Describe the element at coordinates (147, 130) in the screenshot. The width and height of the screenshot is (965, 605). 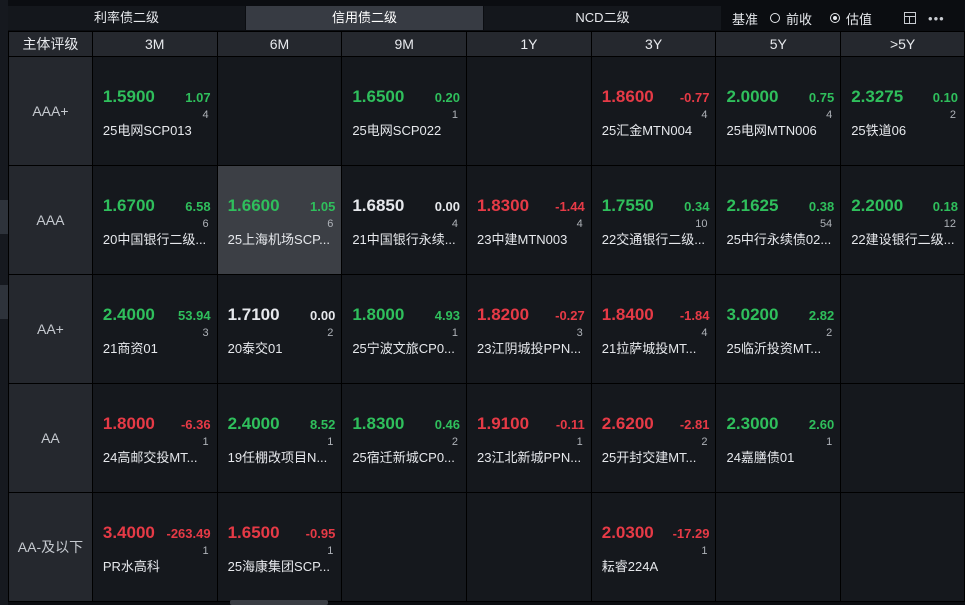
I see `bond-name: 25电网SCP013` at that location.